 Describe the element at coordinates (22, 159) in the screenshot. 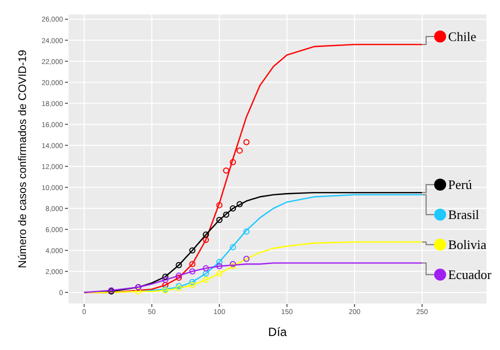

I see `y-axis-title: Número de casos confirmados de COVID-19` at that location.